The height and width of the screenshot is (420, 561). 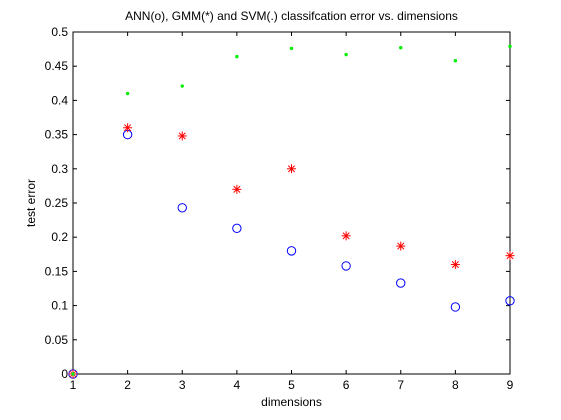 I want to click on y-tick-label: 0.25, so click(x=57, y=203).